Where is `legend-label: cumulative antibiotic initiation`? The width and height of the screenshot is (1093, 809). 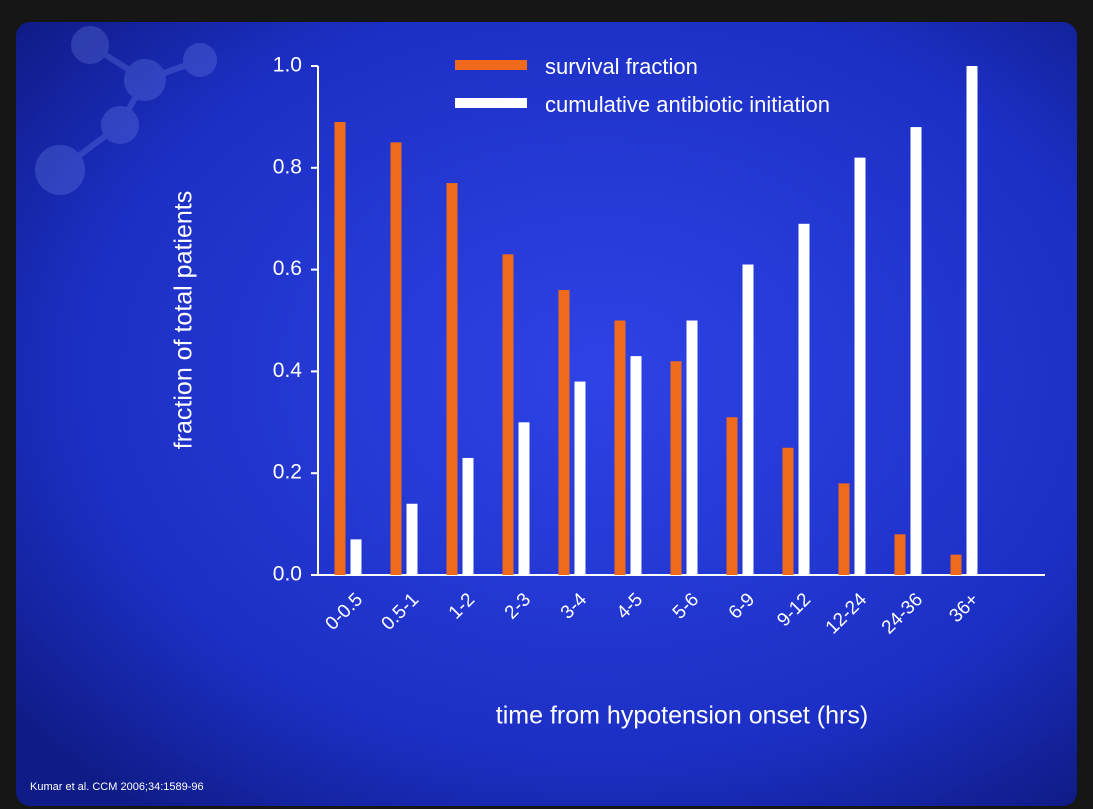
legend-label: cumulative antibiotic initiation is located at coordinates (687, 104).